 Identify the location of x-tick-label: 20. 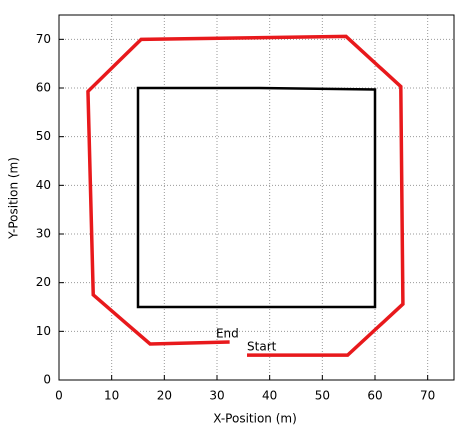
(164, 396).